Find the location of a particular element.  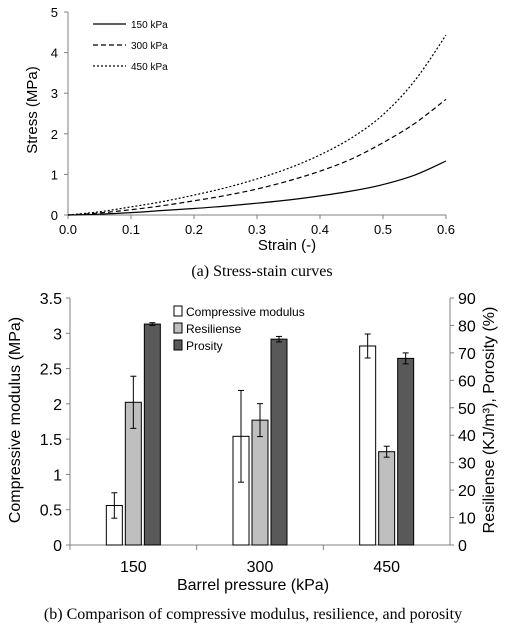

y2-tick-label-b: 70 is located at coordinates (467, 354).